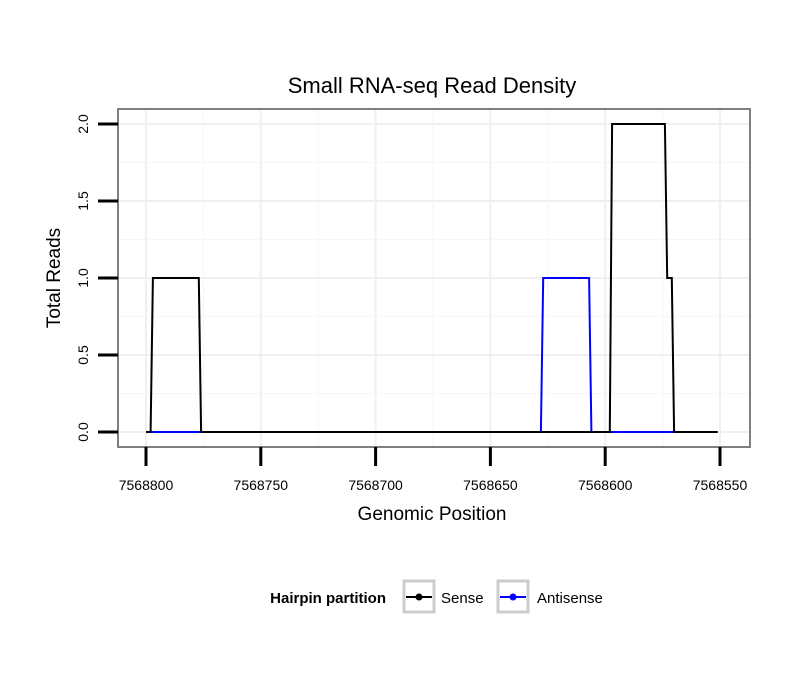  Describe the element at coordinates (513, 597) in the screenshot. I see `legend-marker-antisense` at that location.